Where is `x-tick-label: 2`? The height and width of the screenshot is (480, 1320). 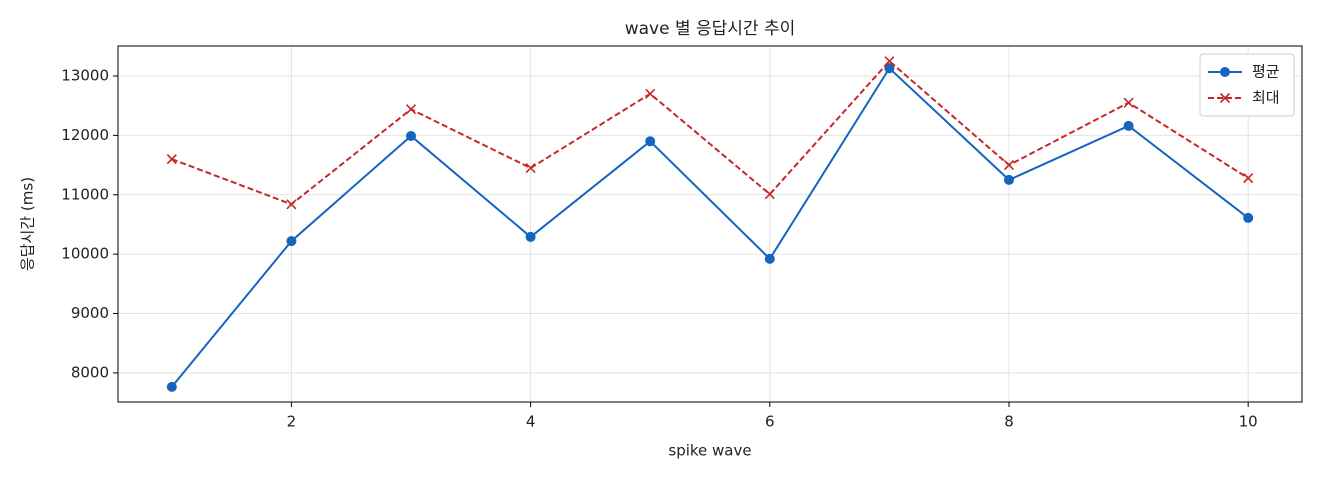
x-tick-label: 2 is located at coordinates (292, 422).